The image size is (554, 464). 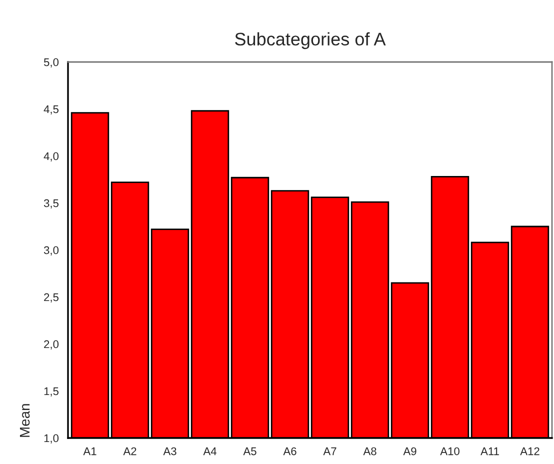 I want to click on x-tick-label: A6, so click(x=289, y=451).